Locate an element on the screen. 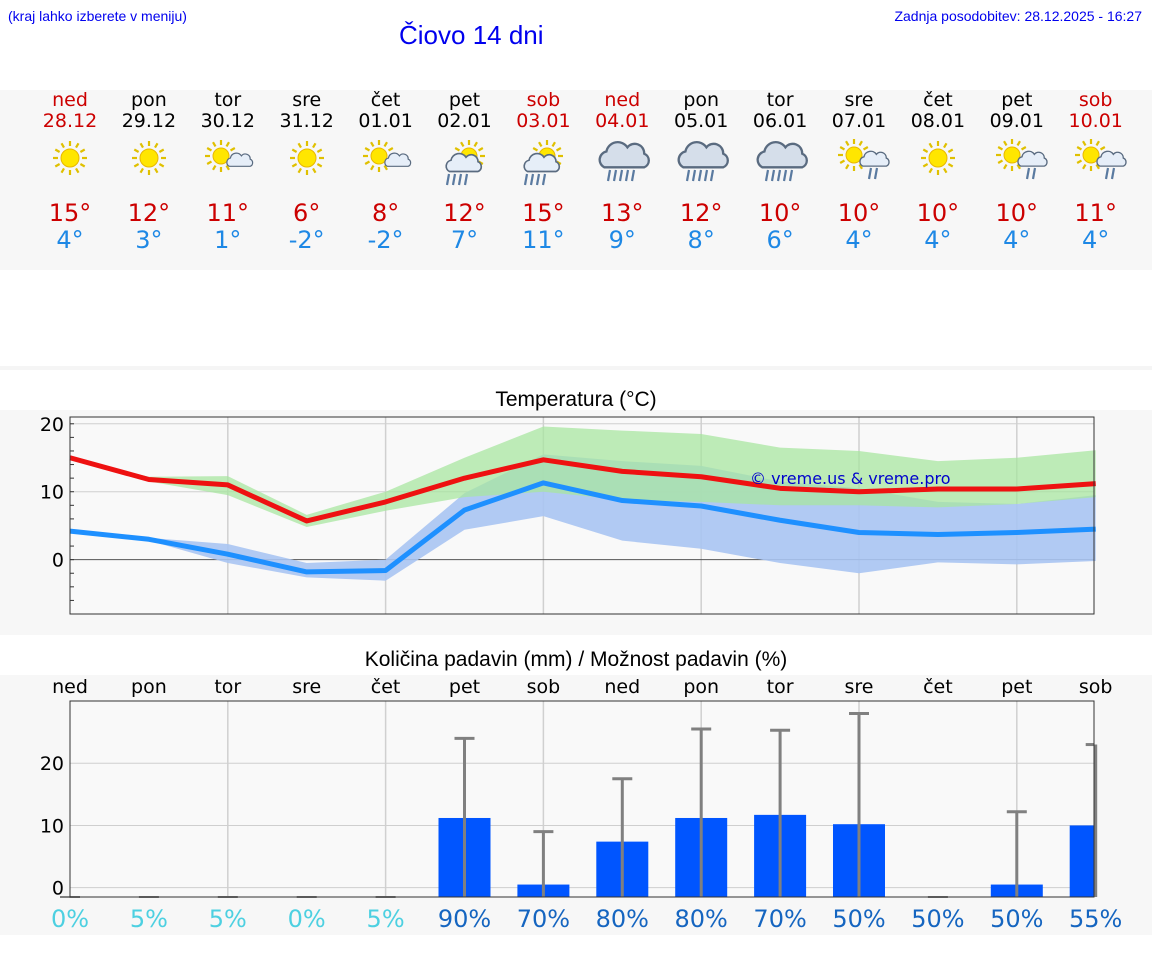 This screenshot has width=1152, height=975. sun-cloud-rain-icon is located at coordinates (465, 166).